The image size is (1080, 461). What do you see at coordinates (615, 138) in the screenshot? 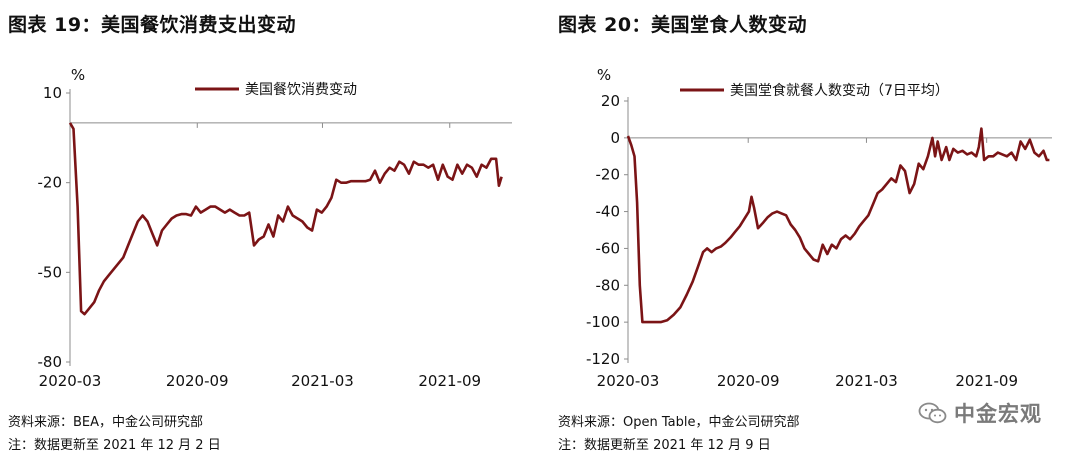
I see `y-tick-label: 0` at bounding box center [615, 138].